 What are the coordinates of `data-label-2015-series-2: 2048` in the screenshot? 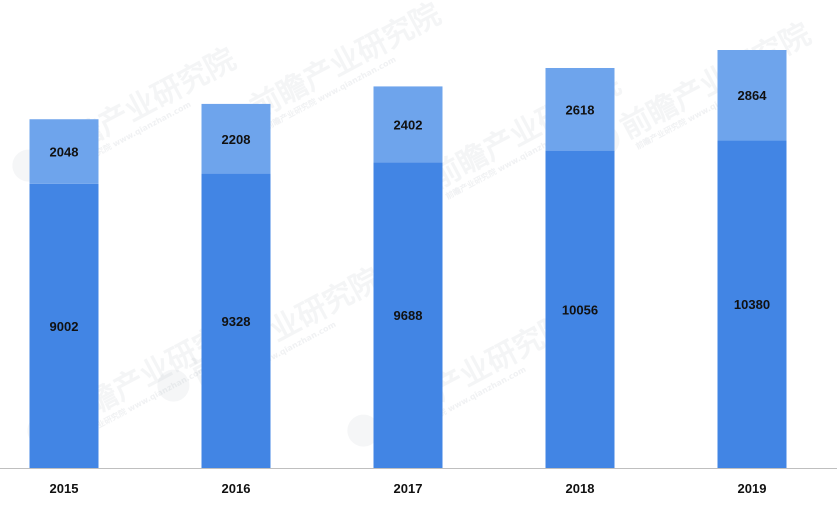 It's located at (64, 152).